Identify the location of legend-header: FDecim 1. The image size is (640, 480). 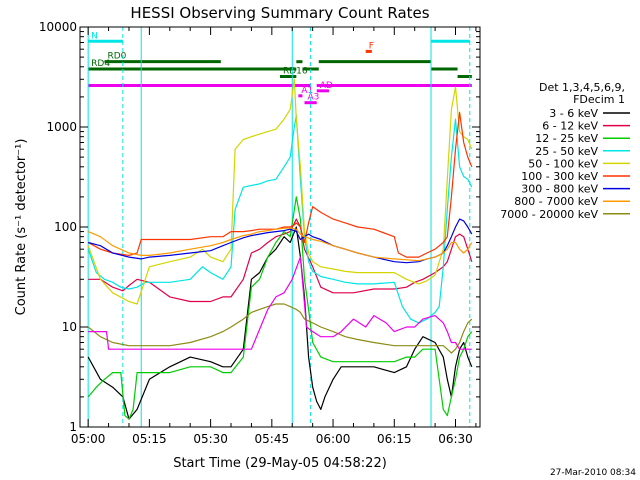
(599, 99).